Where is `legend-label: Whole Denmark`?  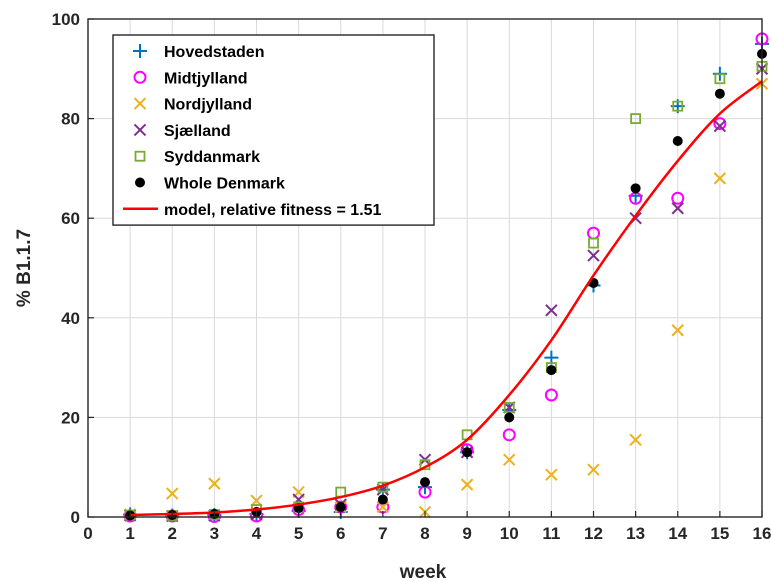
legend-label: Whole Denmark is located at coordinates (224, 184).